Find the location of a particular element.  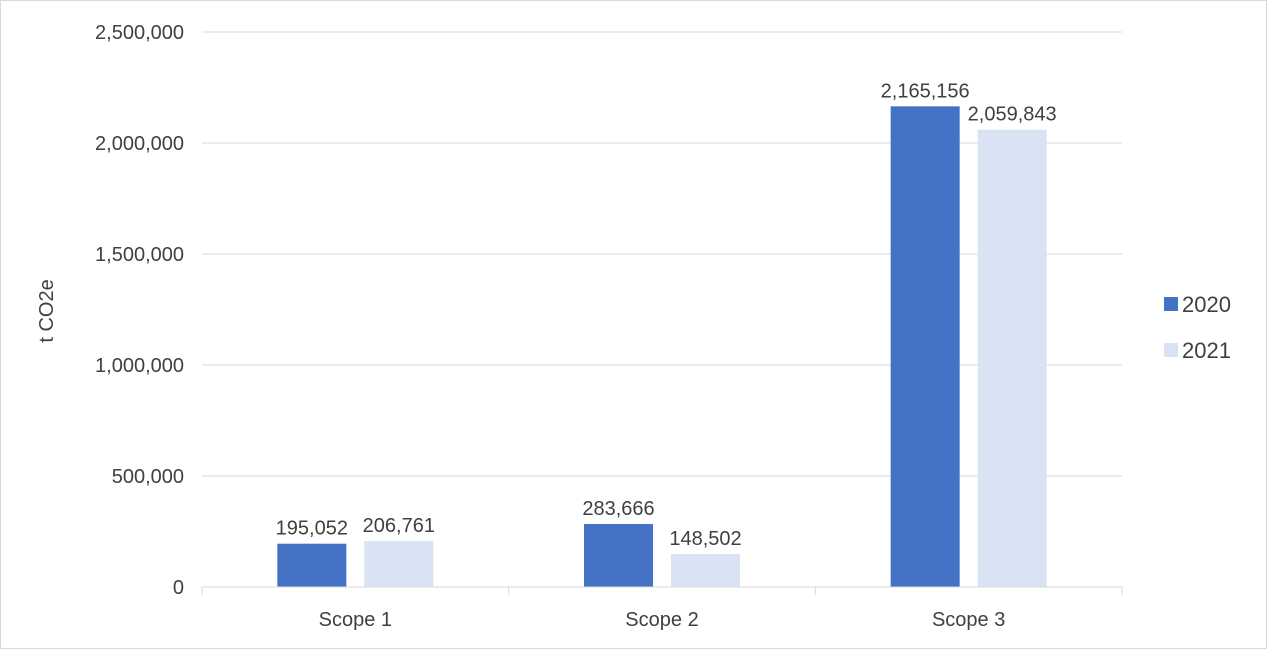

y-tick-label: 1,000,000 is located at coordinates (139, 366).